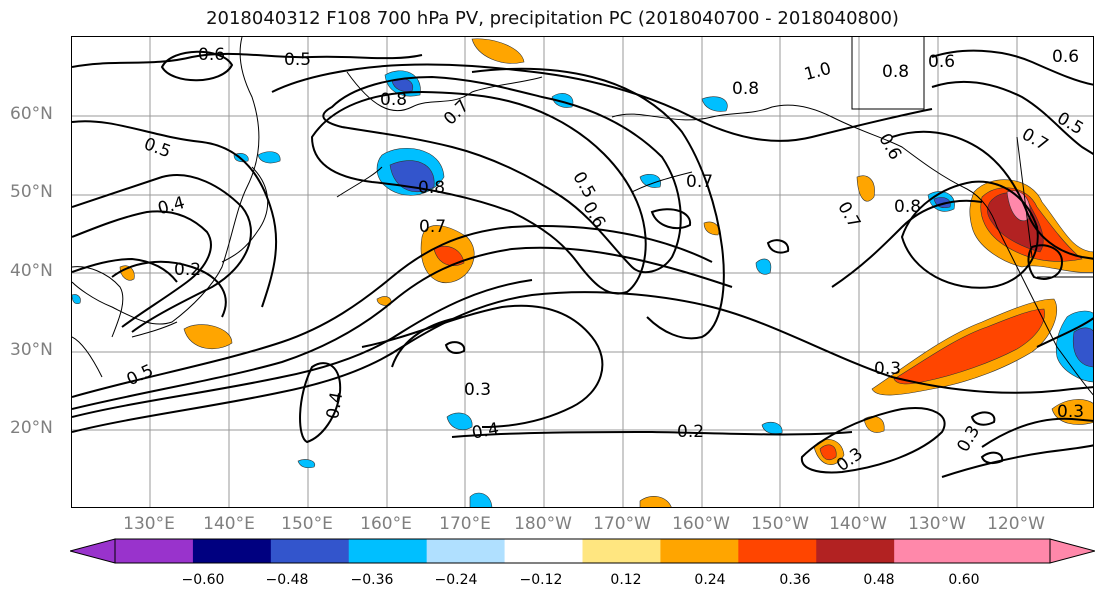 The image size is (1105, 601). I want to click on colorbar-tick: 0.60, so click(964, 580).